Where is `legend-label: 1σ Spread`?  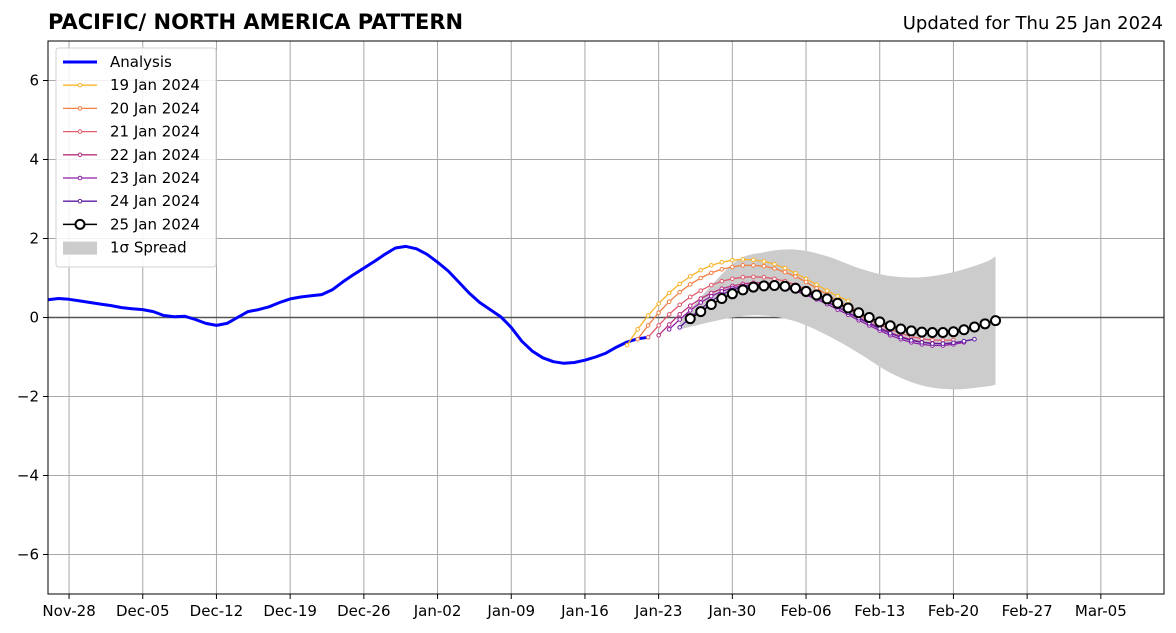
legend-label: 1σ Spread is located at coordinates (148, 248).